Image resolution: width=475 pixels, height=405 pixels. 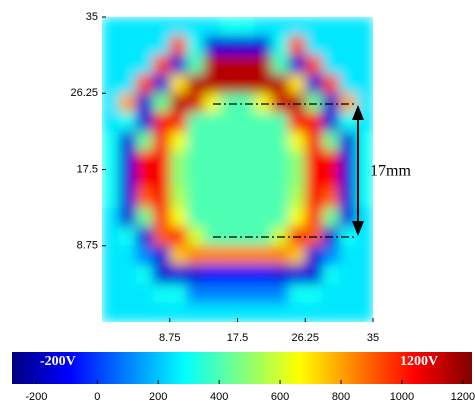 What do you see at coordinates (280, 397) in the screenshot?
I see `colorbar-tick-label: 600` at bounding box center [280, 397].